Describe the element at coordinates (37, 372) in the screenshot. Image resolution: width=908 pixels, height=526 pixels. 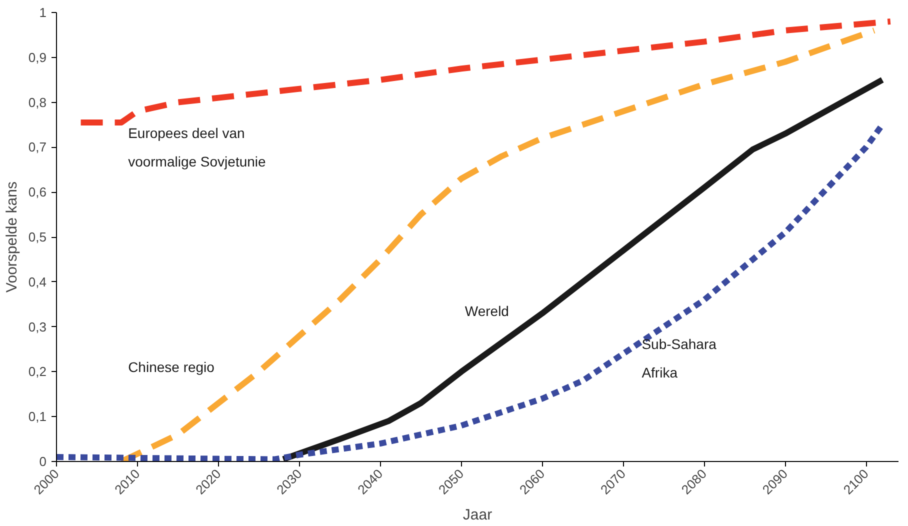
I see `y-tick-label: 0,2` at that location.